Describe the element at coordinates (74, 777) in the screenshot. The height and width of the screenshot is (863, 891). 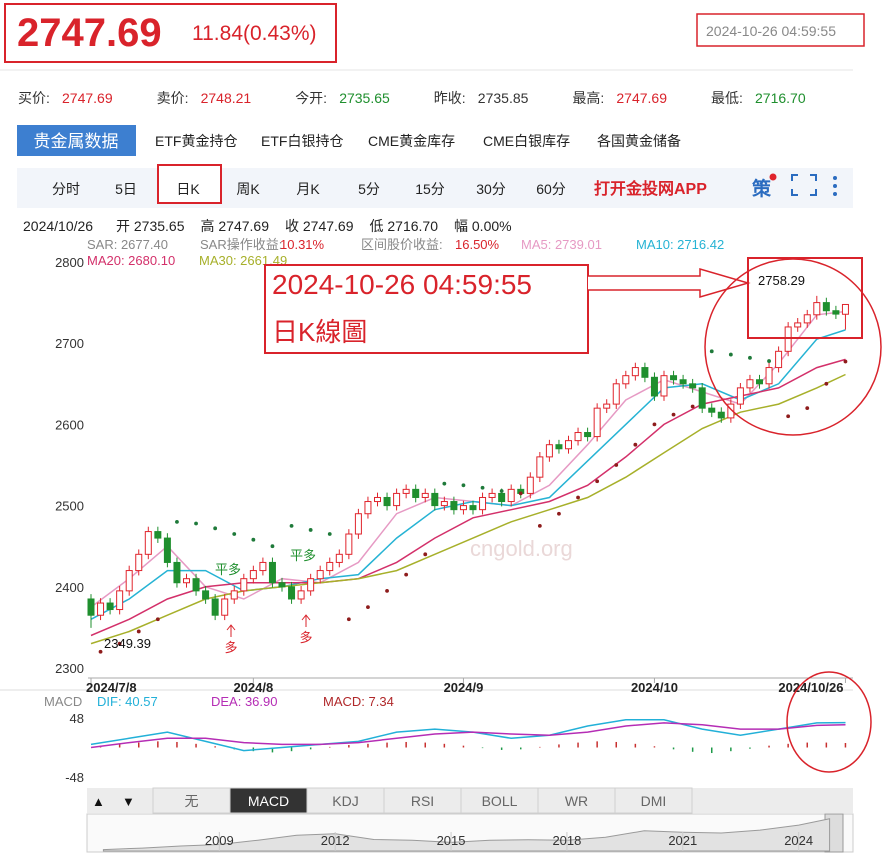
I see `macd-tick-label: -48` at that location.